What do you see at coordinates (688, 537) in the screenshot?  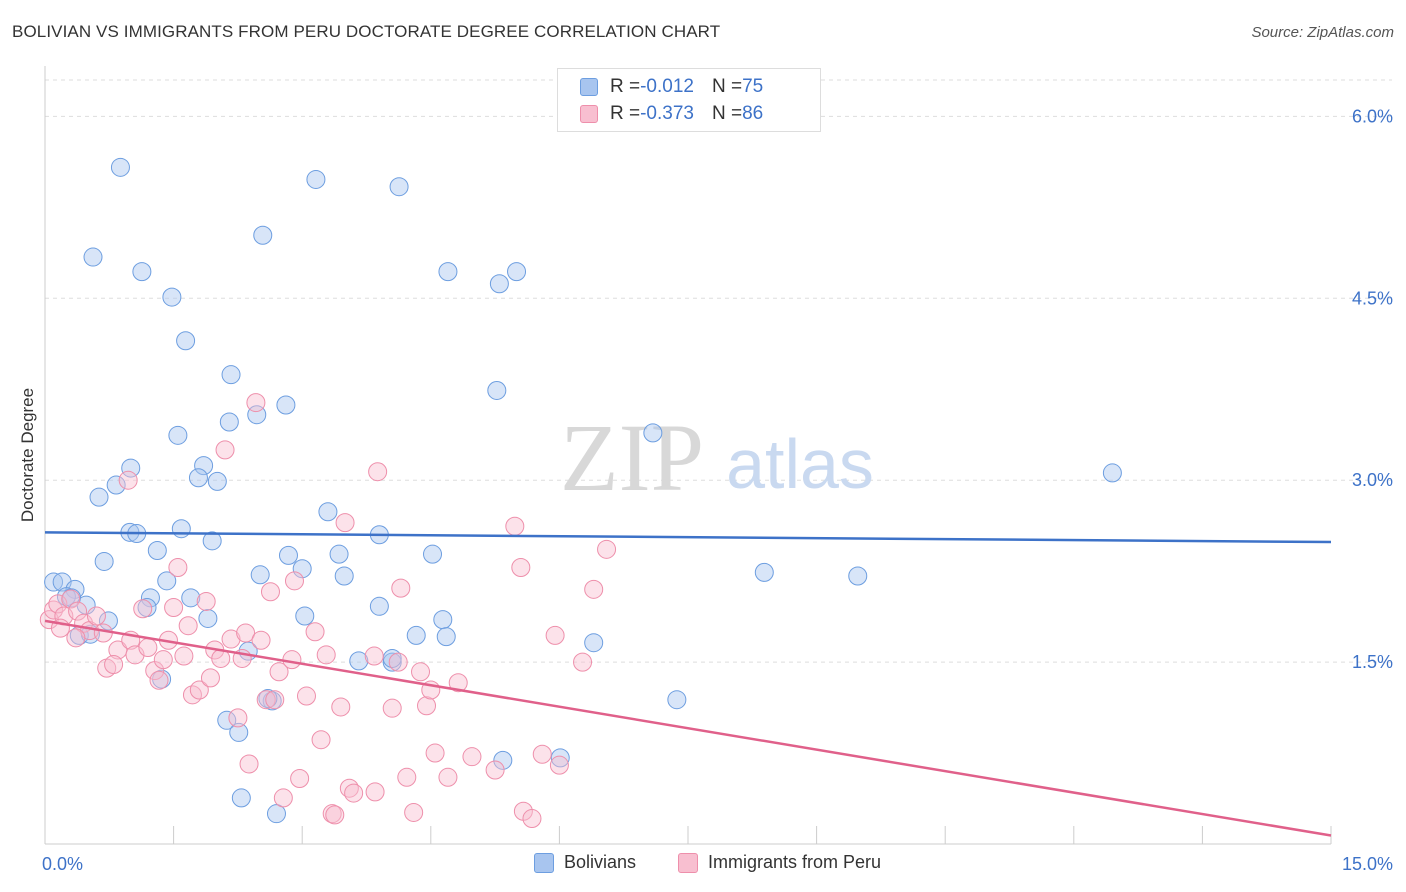 I see `bolivians-trend-line` at bounding box center [688, 537].